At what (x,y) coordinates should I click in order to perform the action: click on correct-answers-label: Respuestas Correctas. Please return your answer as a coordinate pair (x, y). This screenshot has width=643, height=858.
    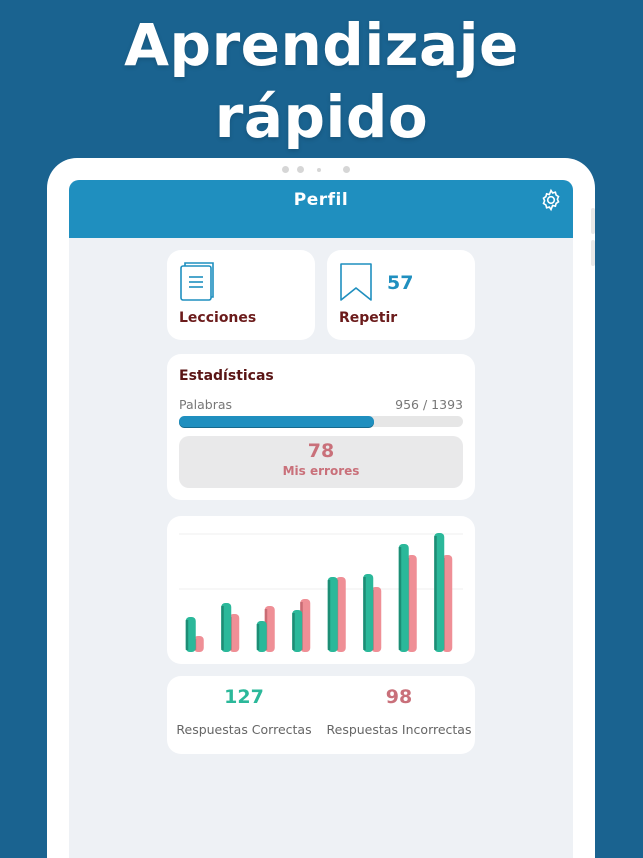
    Looking at the image, I should click on (244, 729).